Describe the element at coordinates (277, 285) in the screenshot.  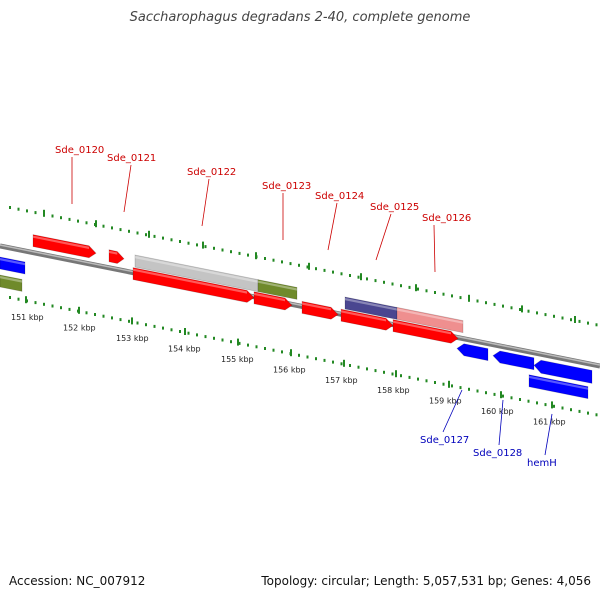
I see `gene-domain-sde-0122-olive-highlight` at that location.